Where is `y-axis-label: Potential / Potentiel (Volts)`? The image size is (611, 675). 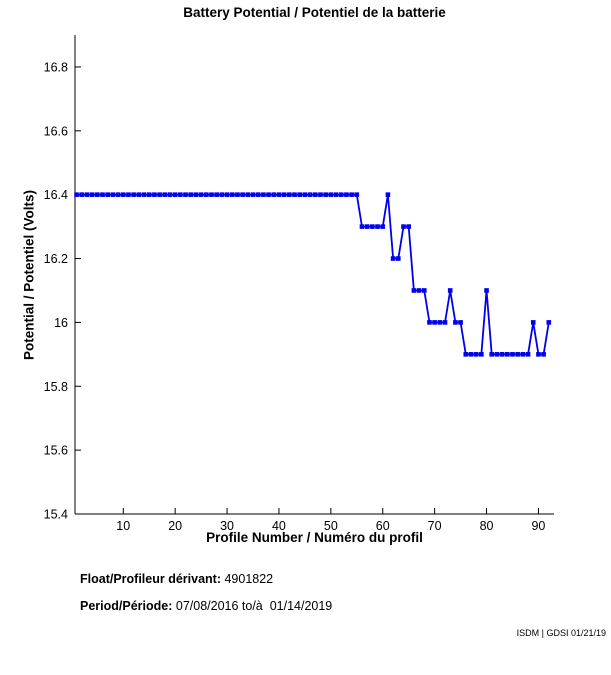 y-axis-label: Potential / Potentiel (Volts) is located at coordinates (29, 275).